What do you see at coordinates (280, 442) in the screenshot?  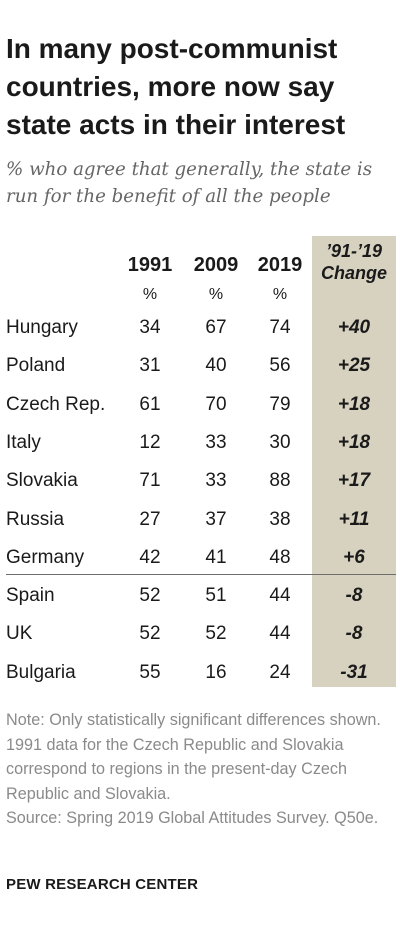 I see `value-2019: 30` at bounding box center [280, 442].